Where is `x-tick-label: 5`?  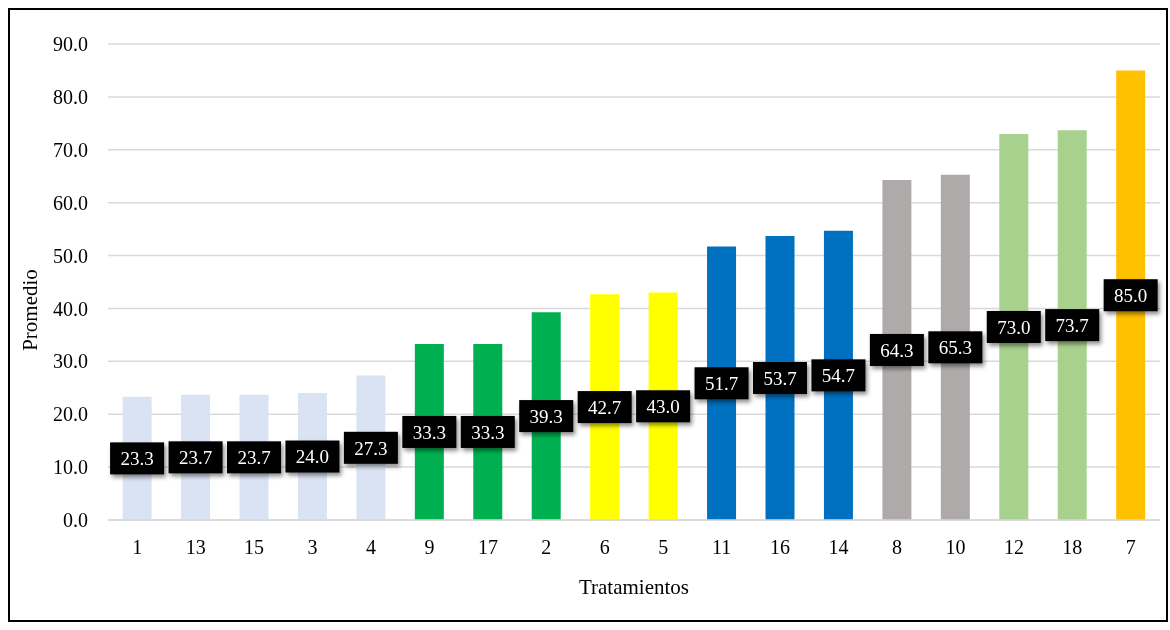
x-tick-label: 5 is located at coordinates (663, 547).